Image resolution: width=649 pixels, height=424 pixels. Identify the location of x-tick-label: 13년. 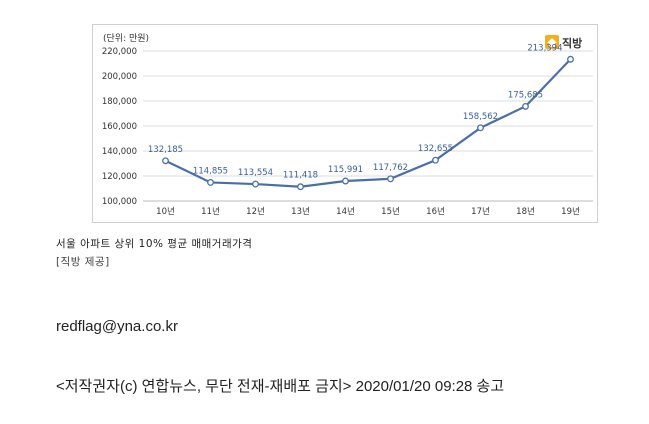
(300, 211).